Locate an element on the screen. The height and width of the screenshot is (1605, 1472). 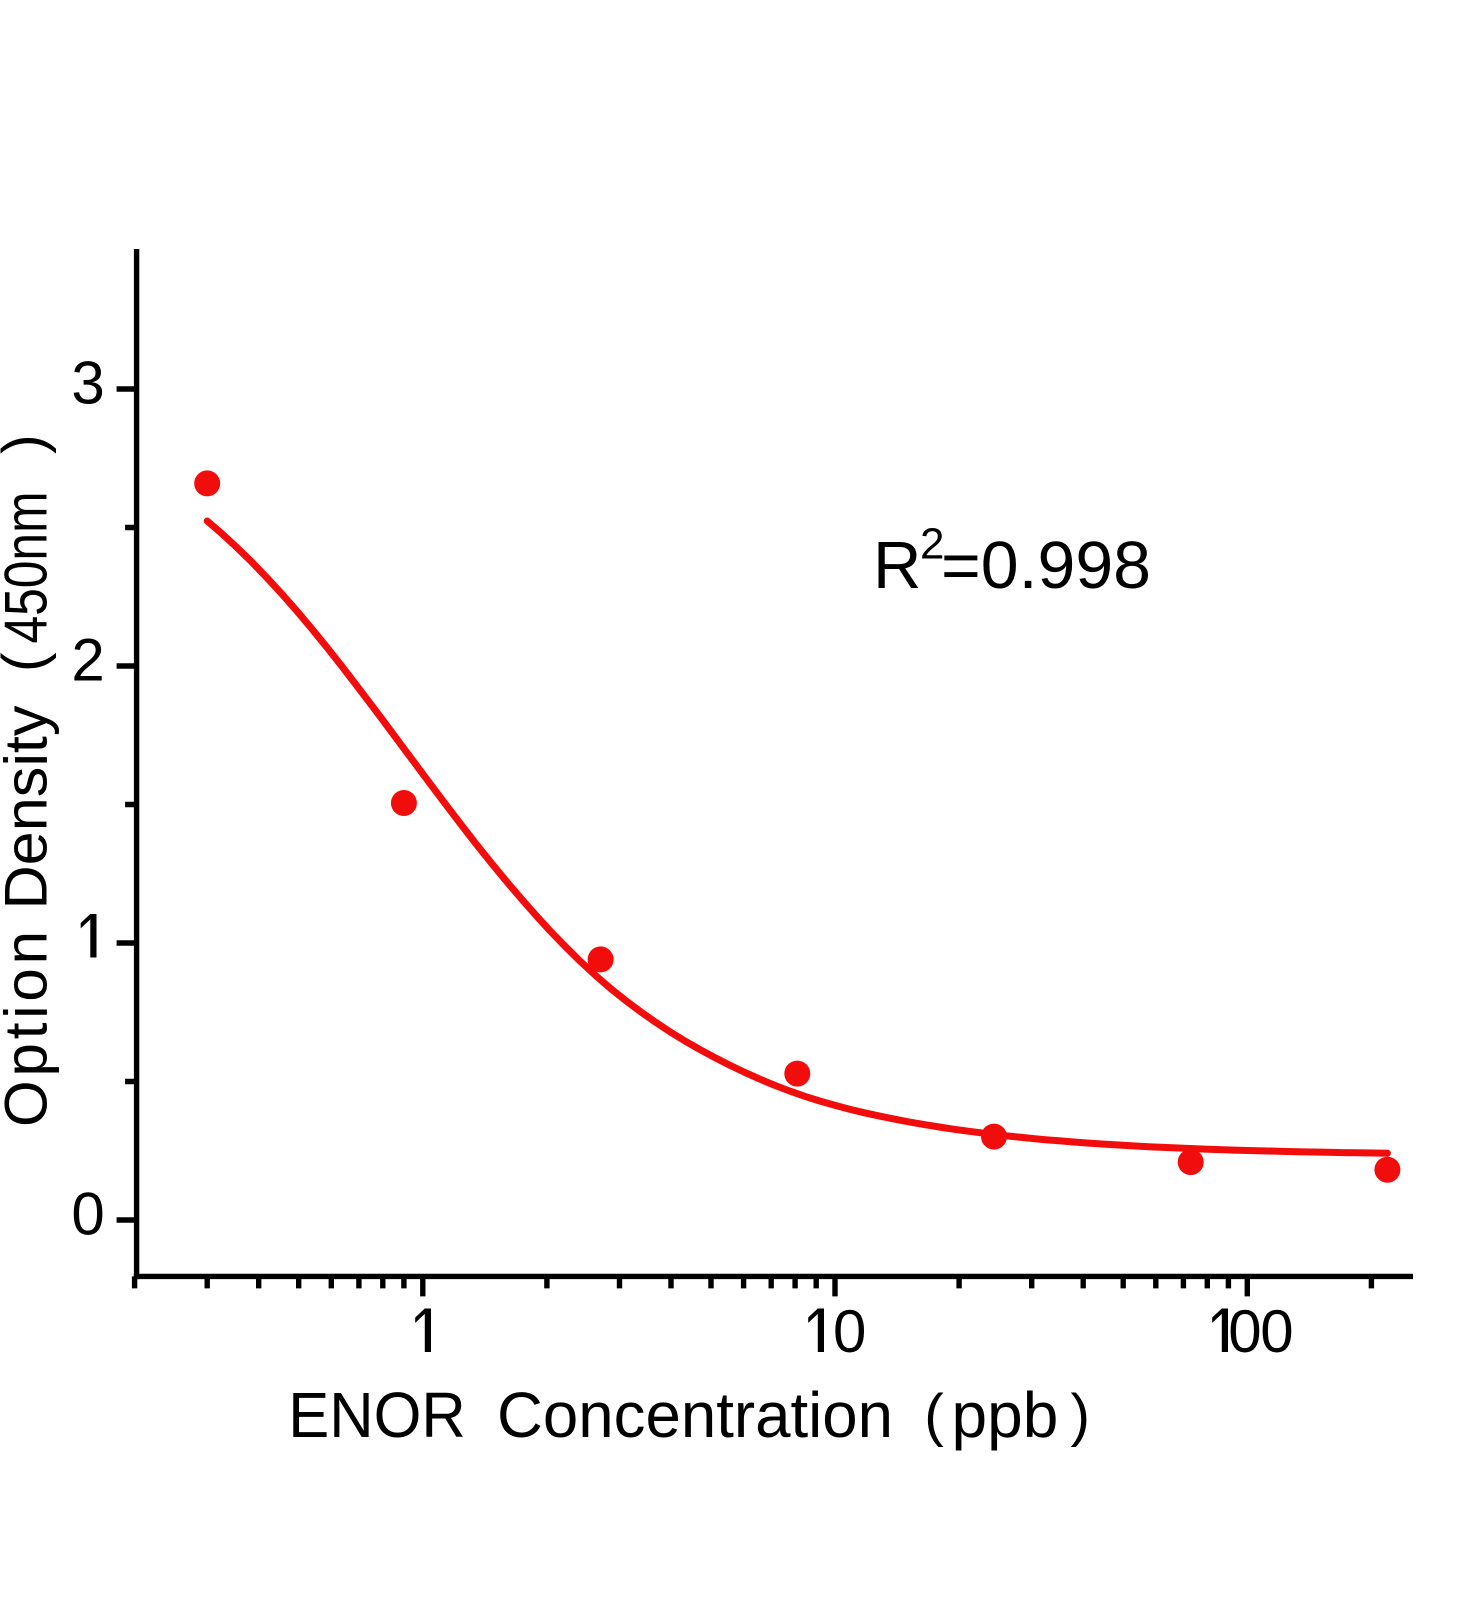
svg-text: R is located at coordinates (897, 565).